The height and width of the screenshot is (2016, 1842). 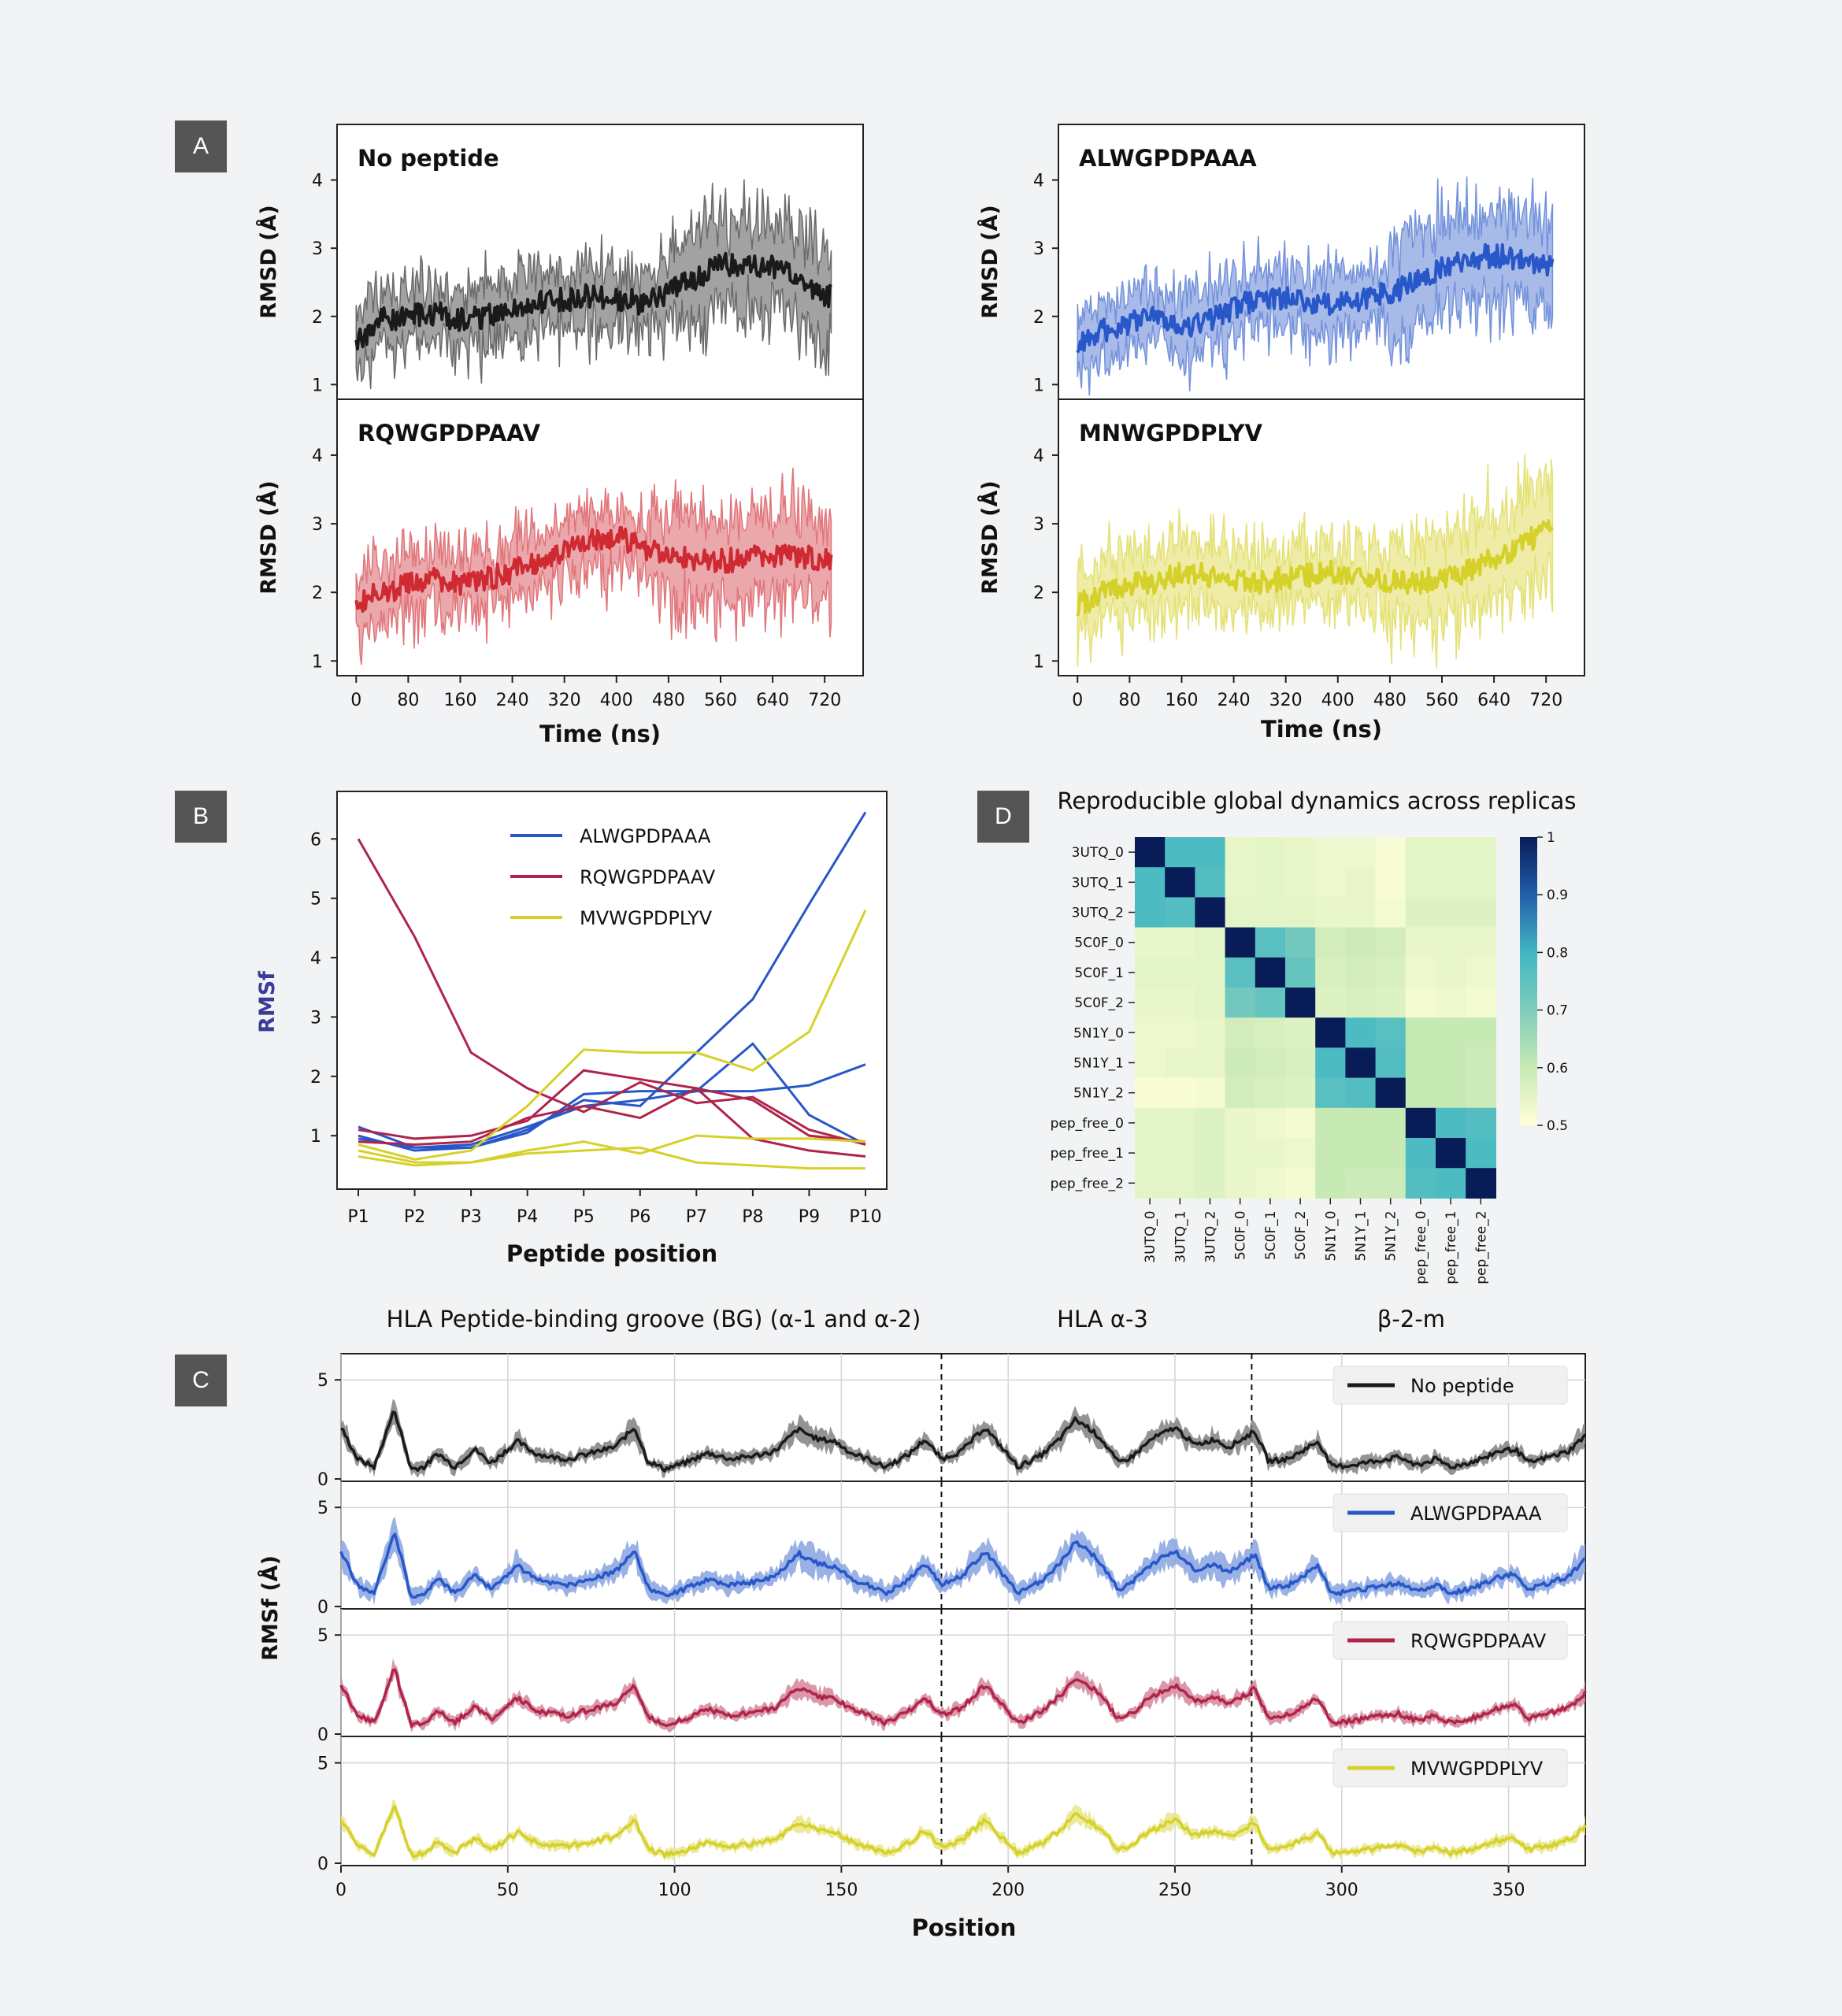 I want to click on x-tick-label: 250, so click(x=1175, y=1890).